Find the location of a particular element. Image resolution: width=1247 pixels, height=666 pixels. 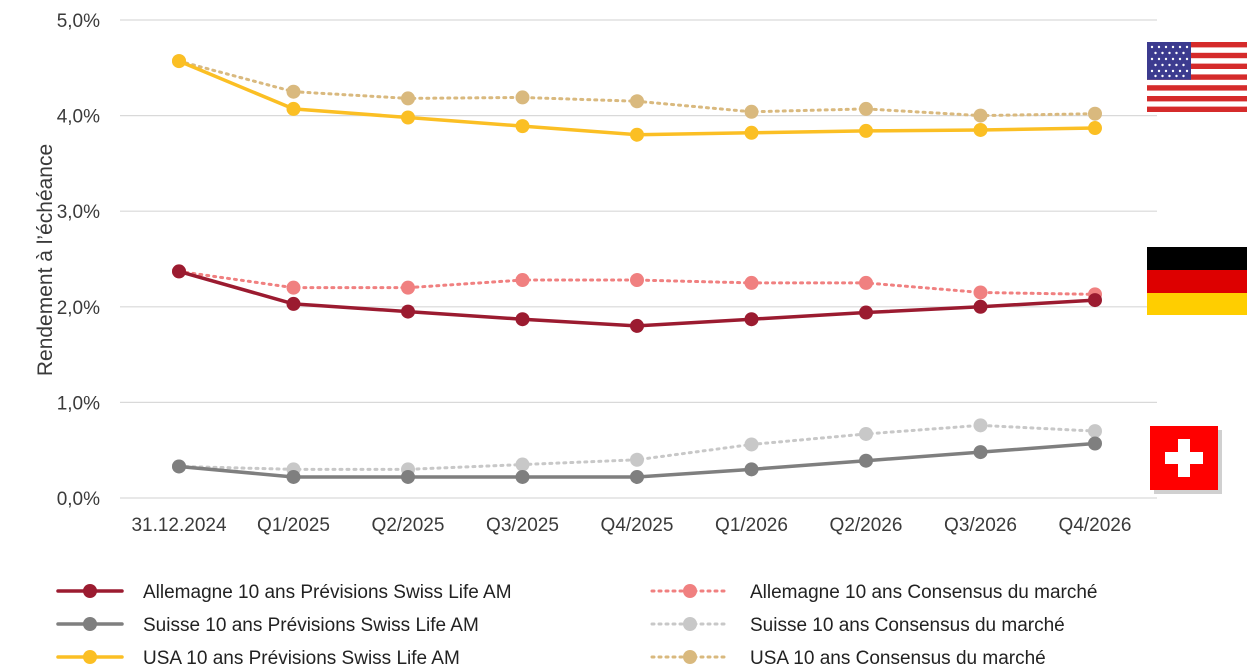

x-tick-label: 31.12.2024 is located at coordinates (179, 525).